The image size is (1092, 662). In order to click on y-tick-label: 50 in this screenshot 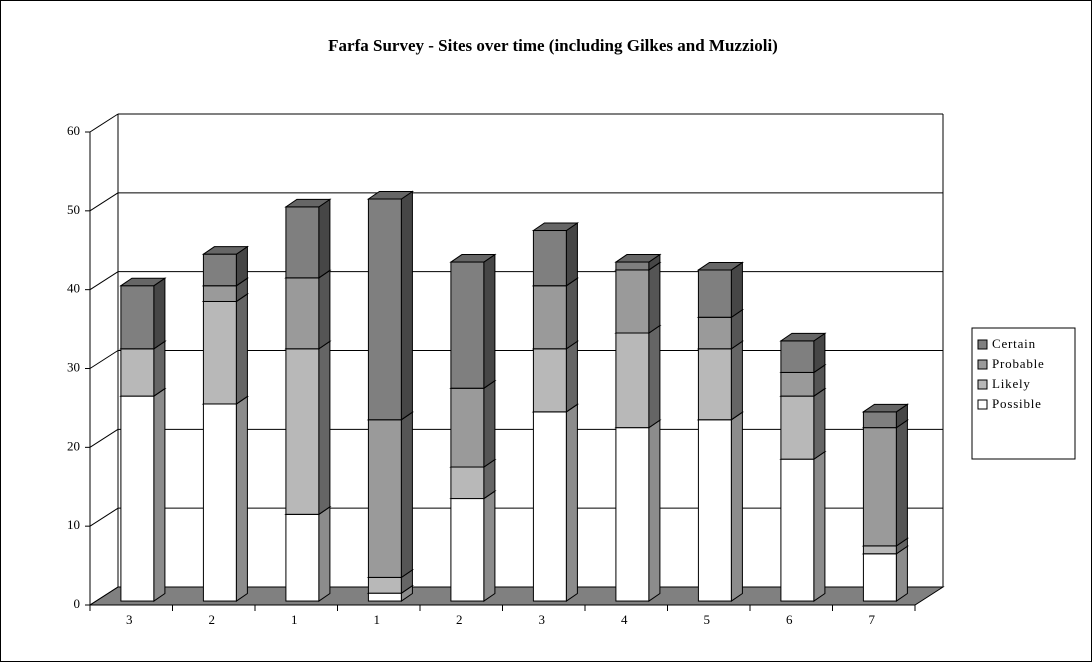, I will do `click(73, 209)`.